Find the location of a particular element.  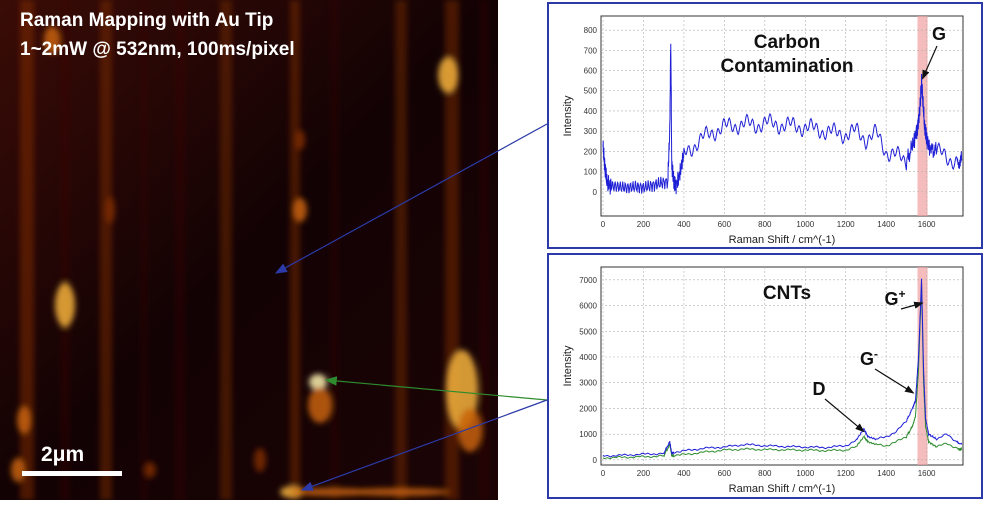

y-tick-label: 5000 is located at coordinates (588, 331).